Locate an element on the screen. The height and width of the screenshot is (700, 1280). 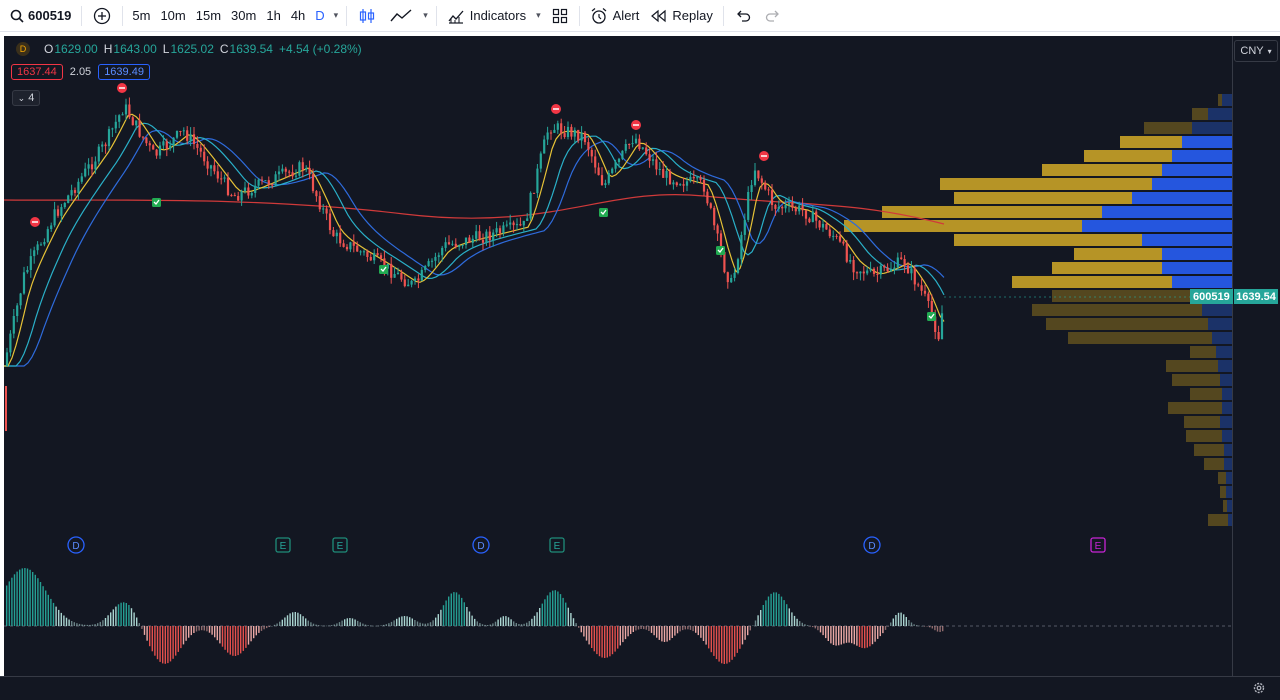
interval-10m: 10m is located at coordinates (173, 15).